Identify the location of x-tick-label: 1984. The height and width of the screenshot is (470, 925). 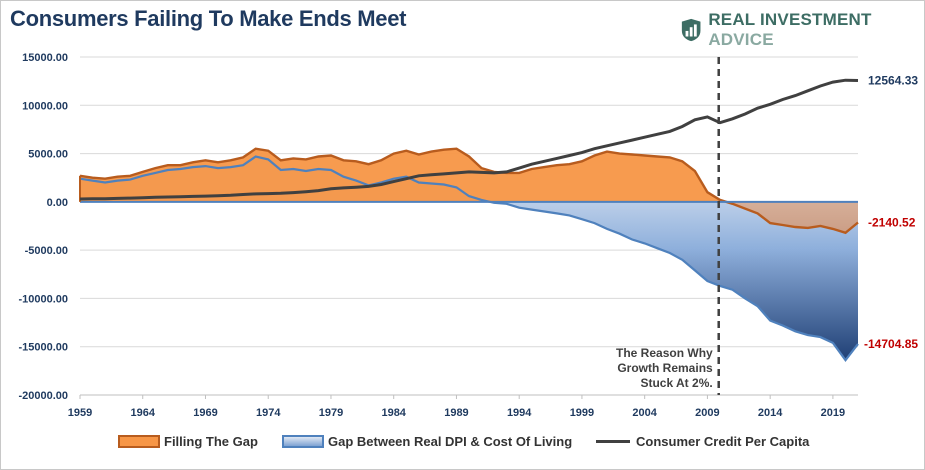
(393, 413).